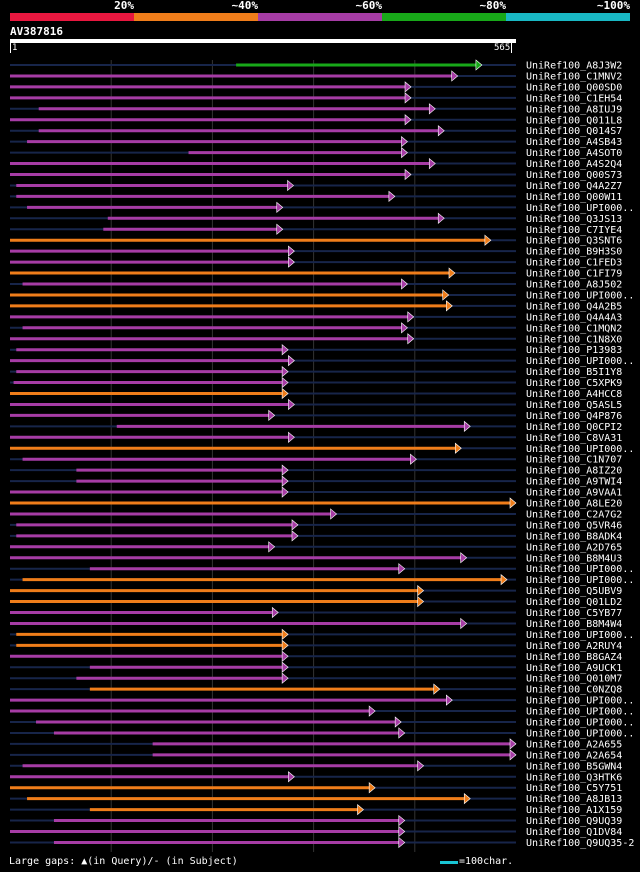 This screenshot has height=872, width=640. Describe the element at coordinates (574, 87) in the screenshot. I see `hit-name-label: UniRef100_Q00SD0` at that location.